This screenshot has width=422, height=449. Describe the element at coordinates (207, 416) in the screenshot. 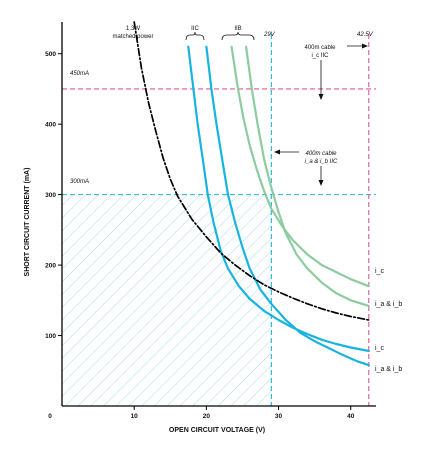

I see `x-tick-label-2: 20` at that location.